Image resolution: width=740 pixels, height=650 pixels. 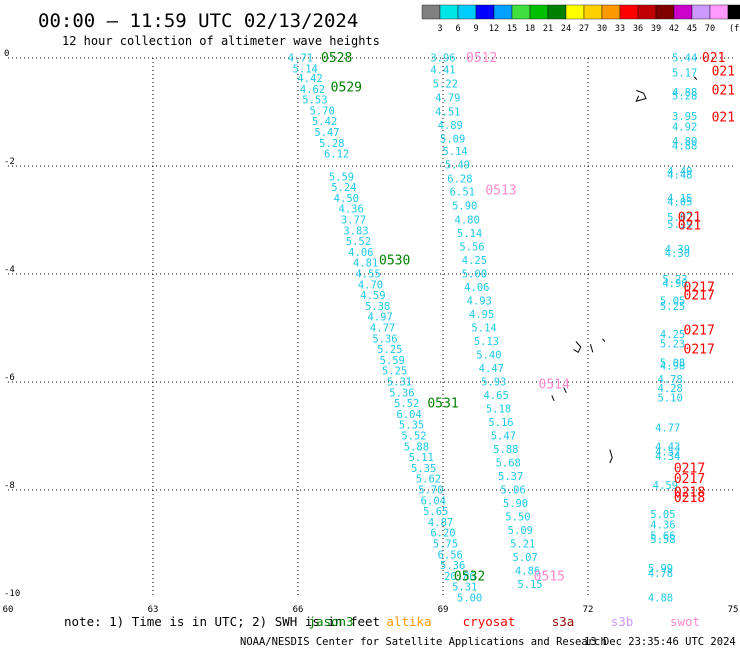 What do you see at coordinates (442, 59) in the screenshot?
I see `data-point-label: 3.96` at bounding box center [442, 59].